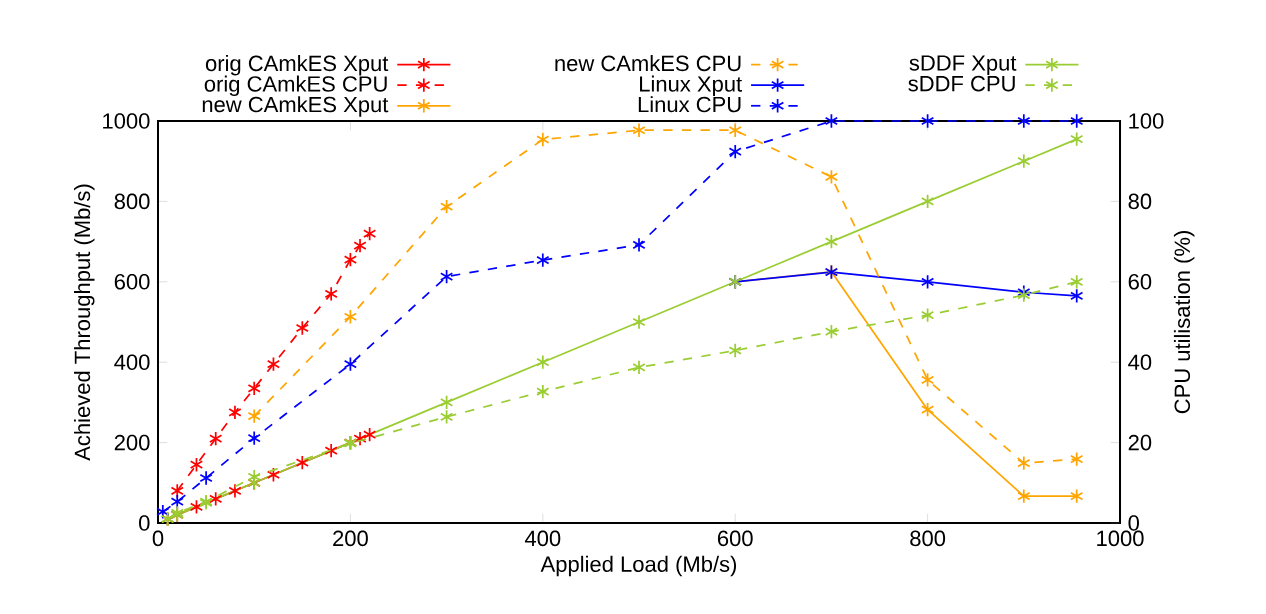 The height and width of the screenshot is (614, 1266). Describe the element at coordinates (84, 322) in the screenshot. I see `y-axis-title: Achieved Throughput (Mb/s)` at that location.